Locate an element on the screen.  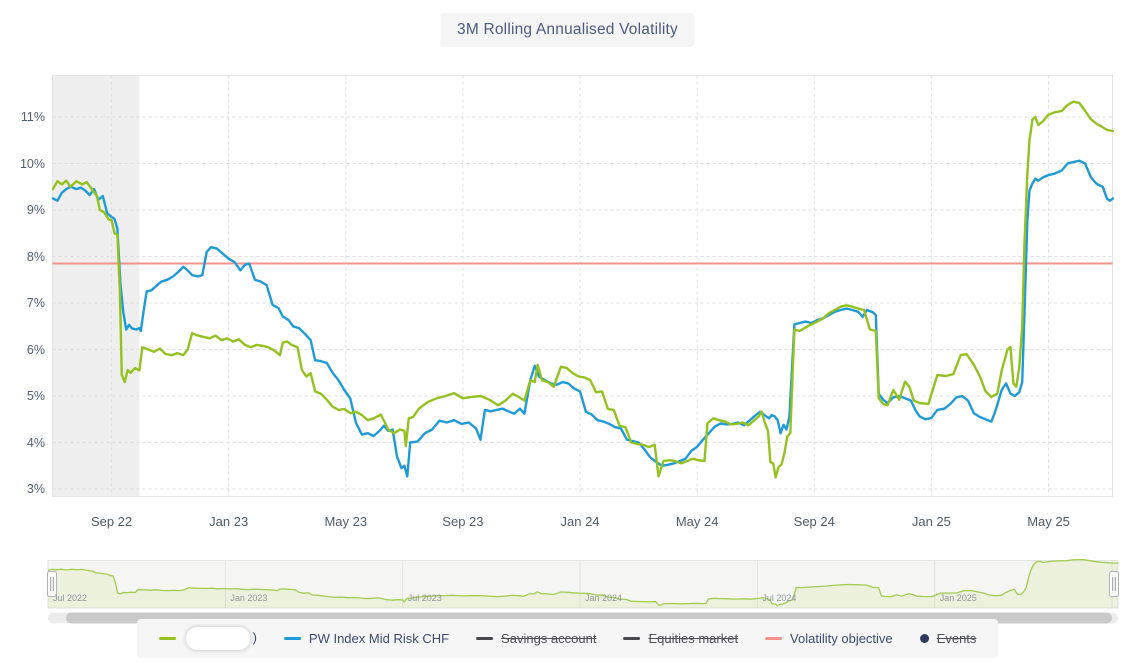
navigator-date-label: Jul 2024 is located at coordinates (779, 598).